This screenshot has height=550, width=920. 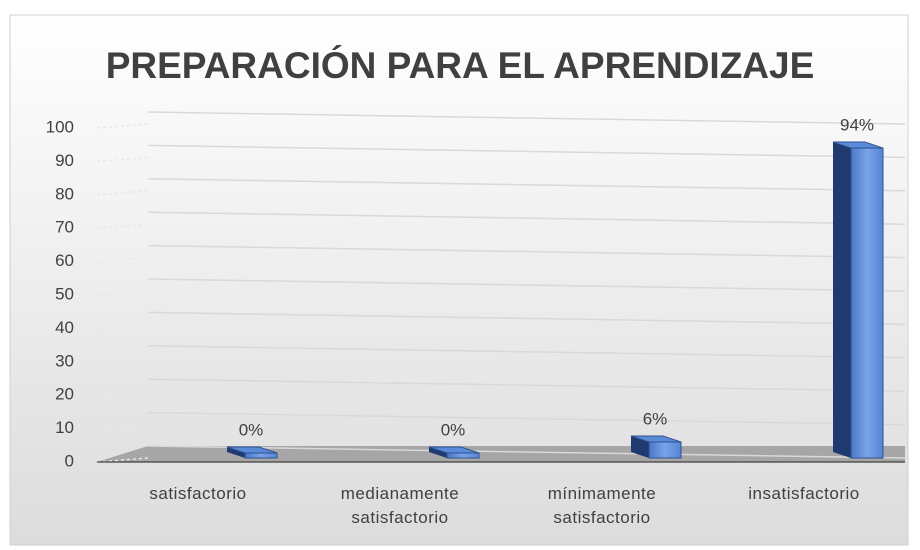 What do you see at coordinates (64, 327) in the screenshot?
I see `y-tick-label: 40` at bounding box center [64, 327].